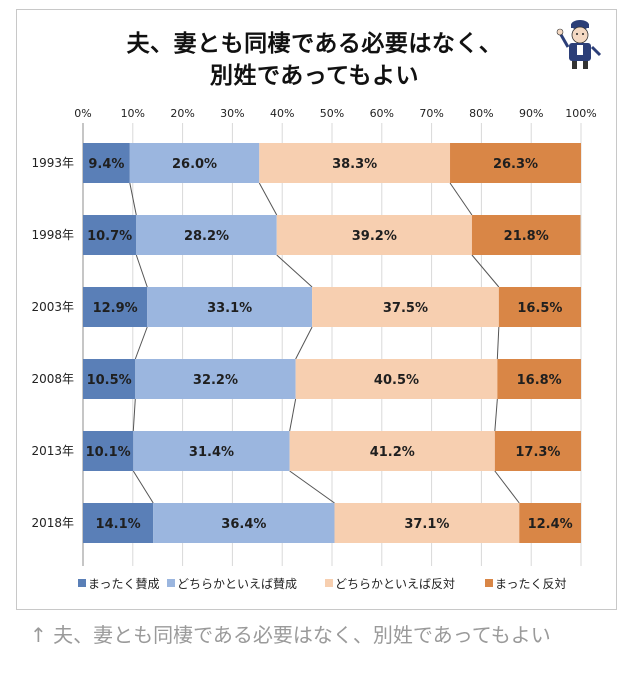 This screenshot has width=629, height=688. I want to click on data-label: 12.4%, so click(550, 524).